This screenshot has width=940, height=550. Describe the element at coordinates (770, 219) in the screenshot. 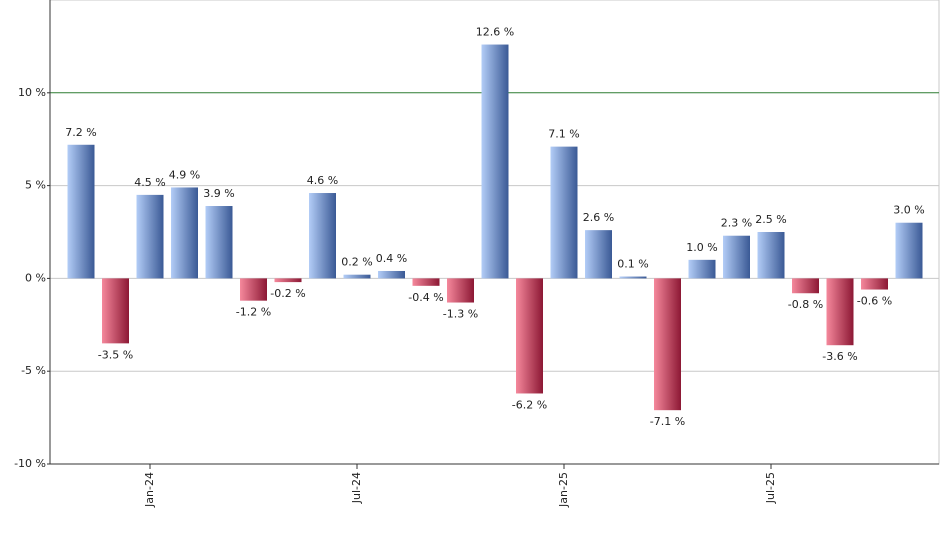

I see `value-label: 2.5 %` at that location.